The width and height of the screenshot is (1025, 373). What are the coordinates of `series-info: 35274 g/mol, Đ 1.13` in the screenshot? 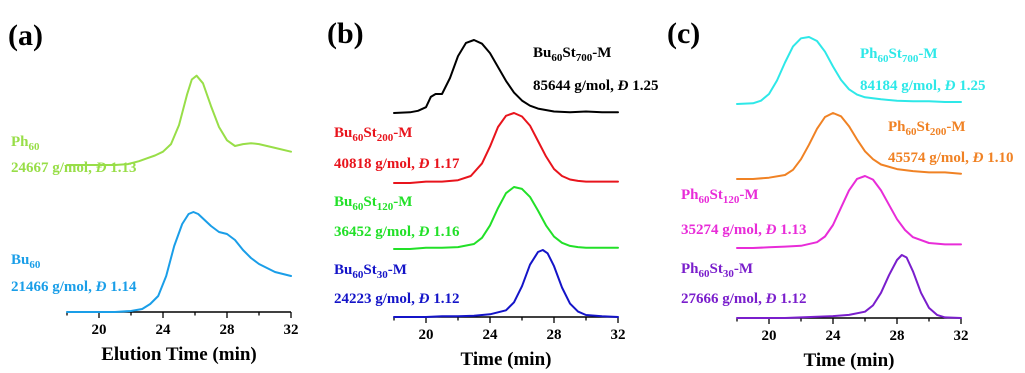 It's located at (743, 230).